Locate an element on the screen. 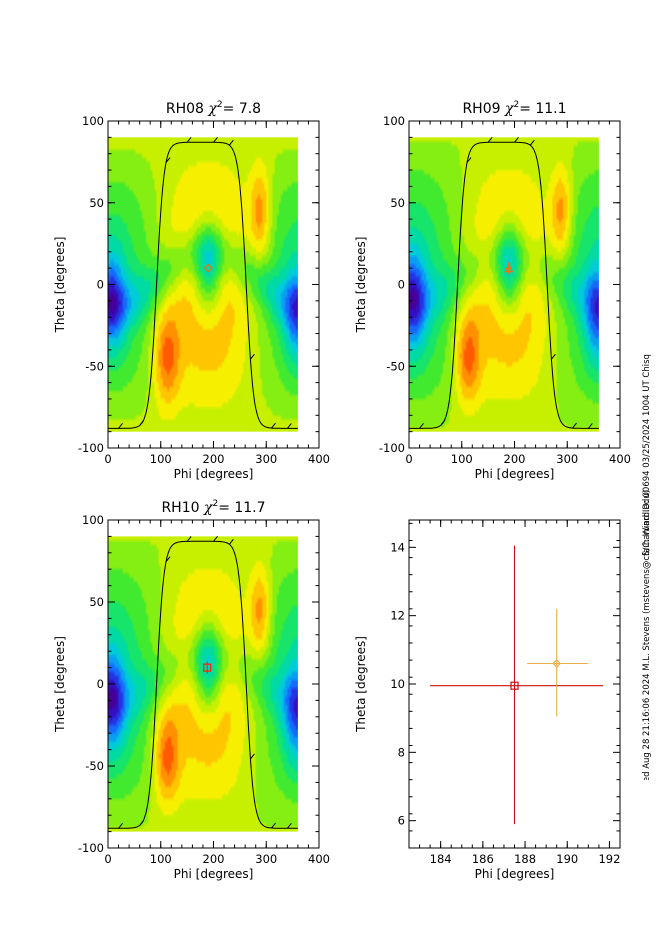  panel-title: RH08 χ2= 7.8 is located at coordinates (213, 108).